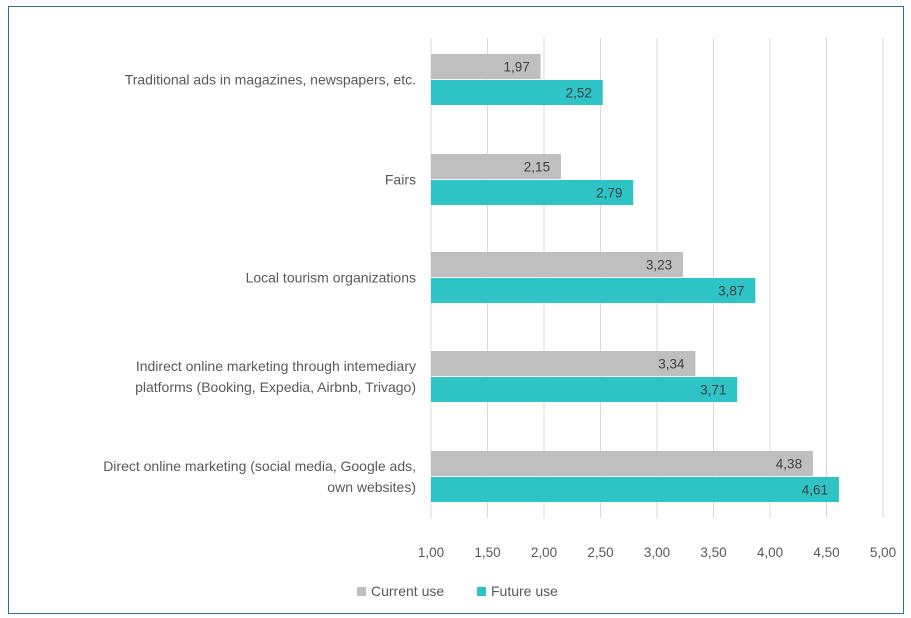  Describe the element at coordinates (431, 552) in the screenshot. I see `x-tick-label: 1,00` at that location.